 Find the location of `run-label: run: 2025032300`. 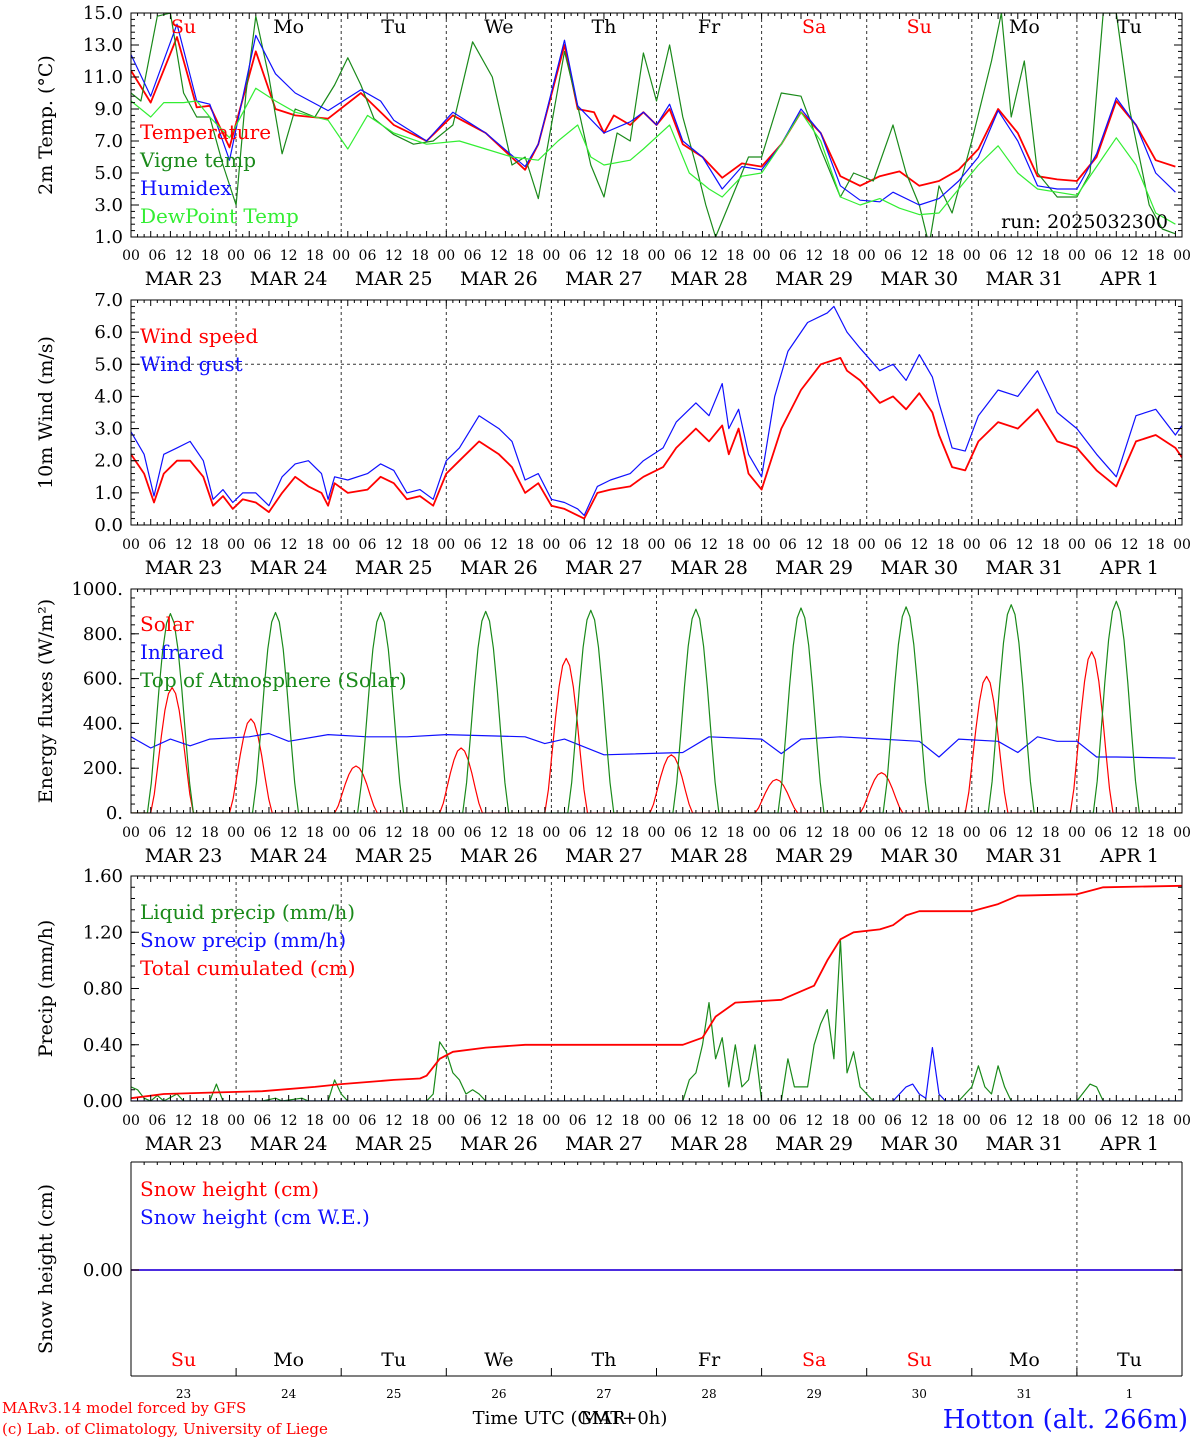

run-label: run: 2025032300 is located at coordinates (1084, 222).